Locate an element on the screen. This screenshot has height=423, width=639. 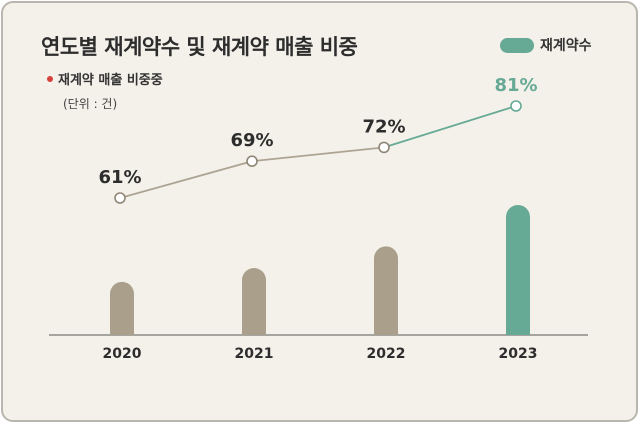
x-tick-label-2020: 2020 is located at coordinates (122, 354).